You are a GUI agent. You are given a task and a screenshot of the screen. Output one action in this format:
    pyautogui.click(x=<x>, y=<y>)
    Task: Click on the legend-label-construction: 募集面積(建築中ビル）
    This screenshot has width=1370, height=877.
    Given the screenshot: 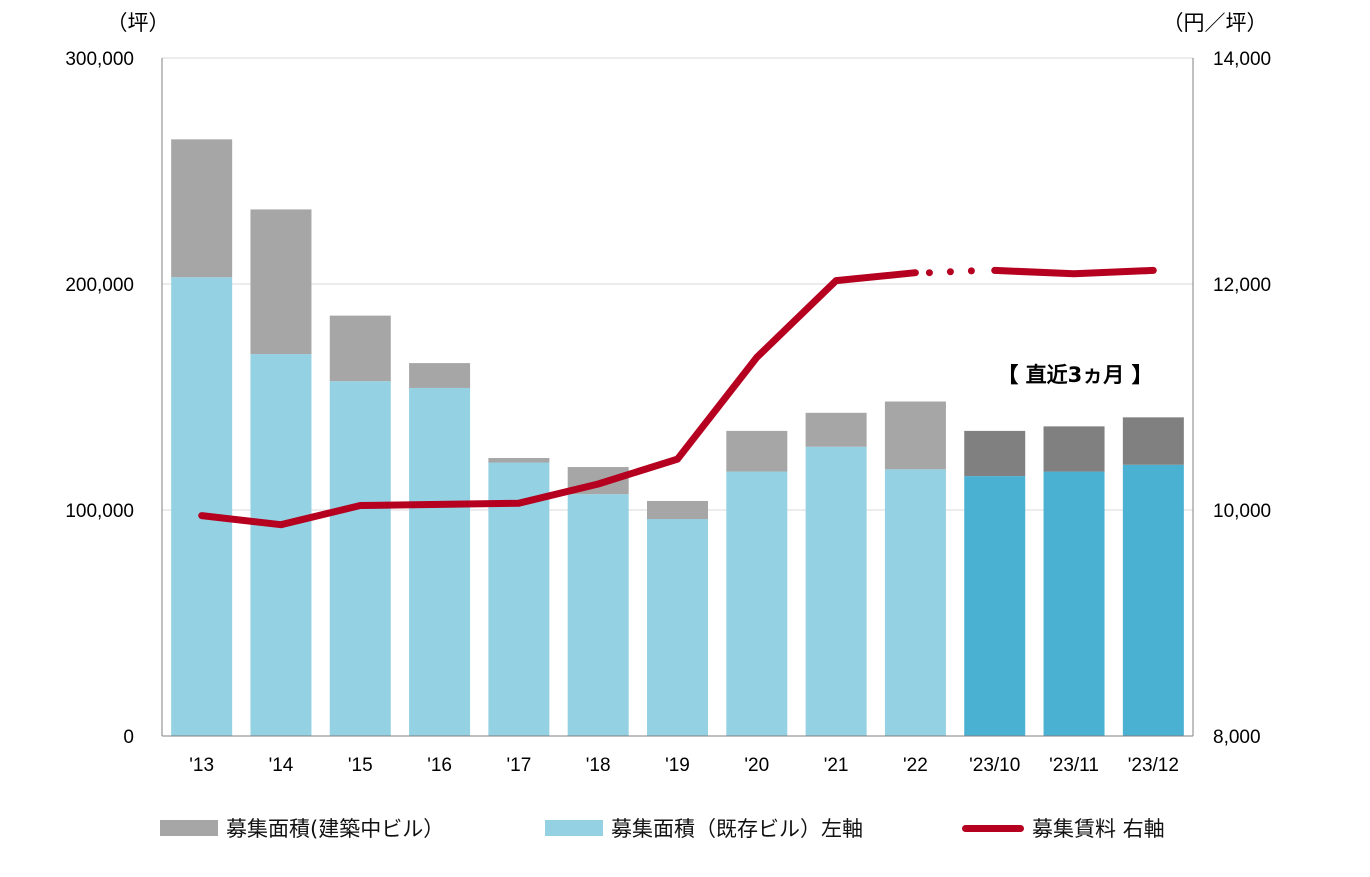 What is the action you would take?
    pyautogui.click(x=335, y=829)
    